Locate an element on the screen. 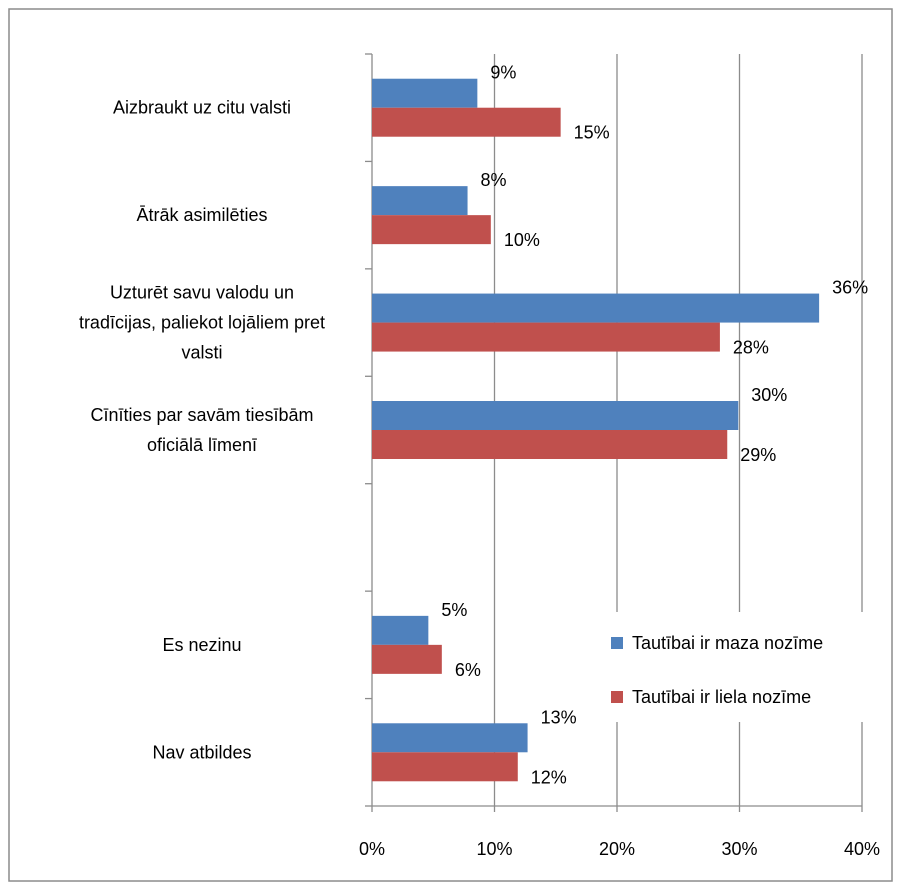  x-tick-label: 40% is located at coordinates (862, 849).